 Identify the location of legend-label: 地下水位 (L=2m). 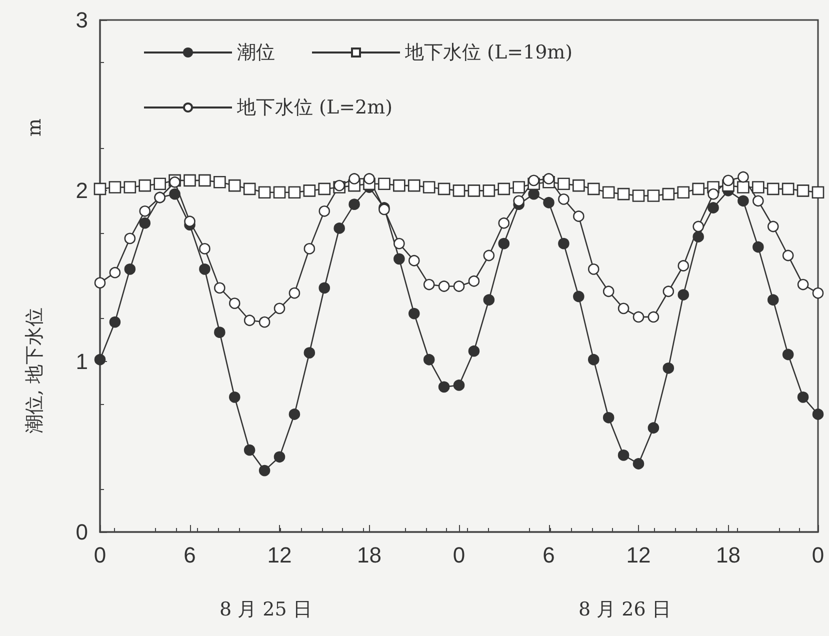
(314, 107).